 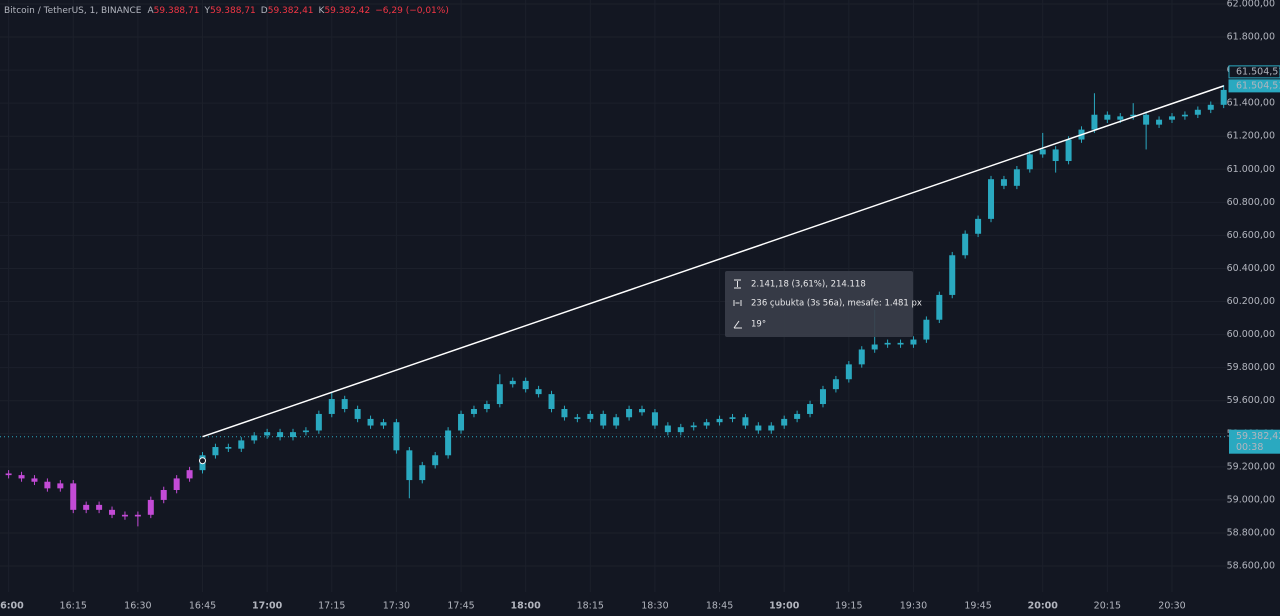 I want to click on legend-key: K, so click(x=322, y=11).